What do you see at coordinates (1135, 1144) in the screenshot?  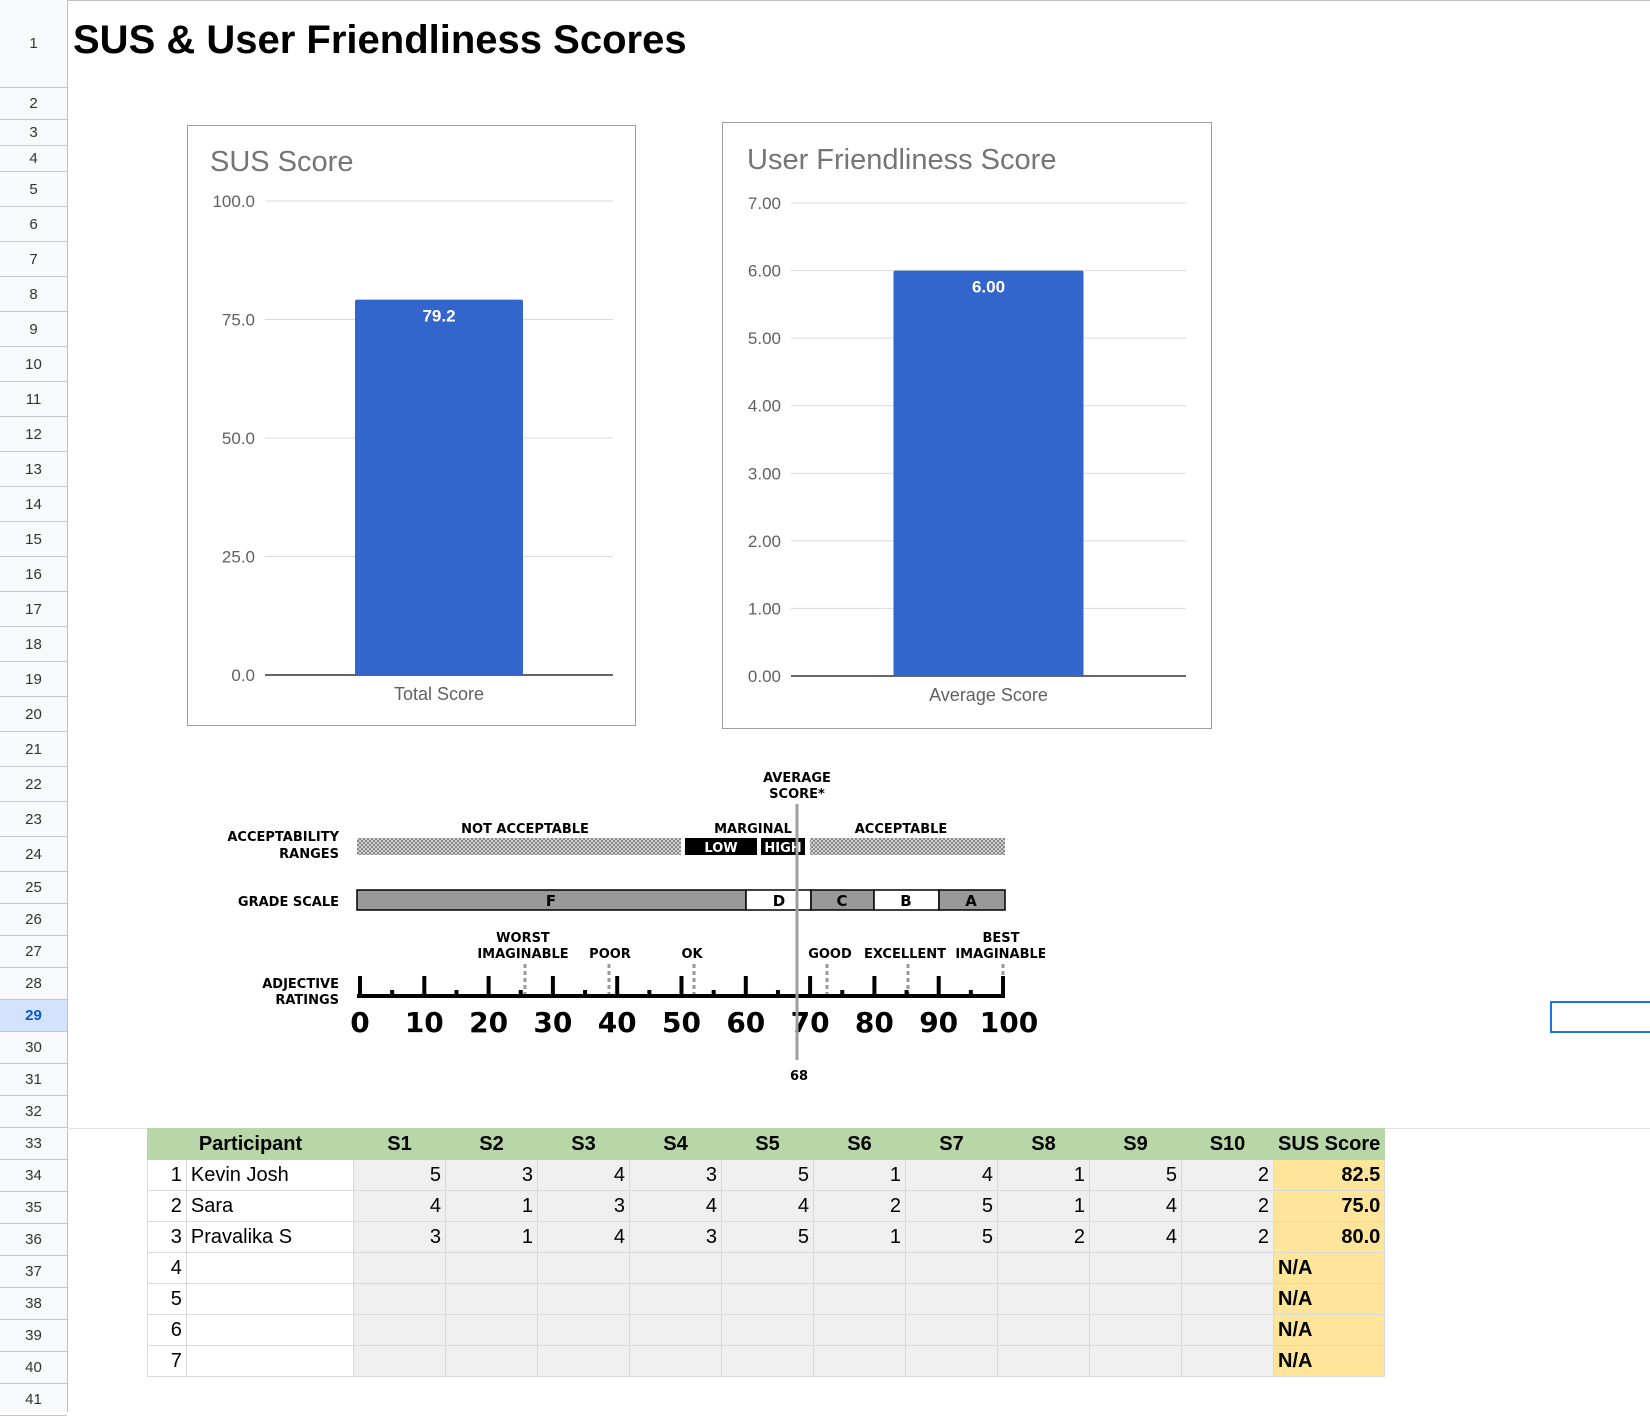 I see `col-header-s9: S9` at bounding box center [1135, 1144].